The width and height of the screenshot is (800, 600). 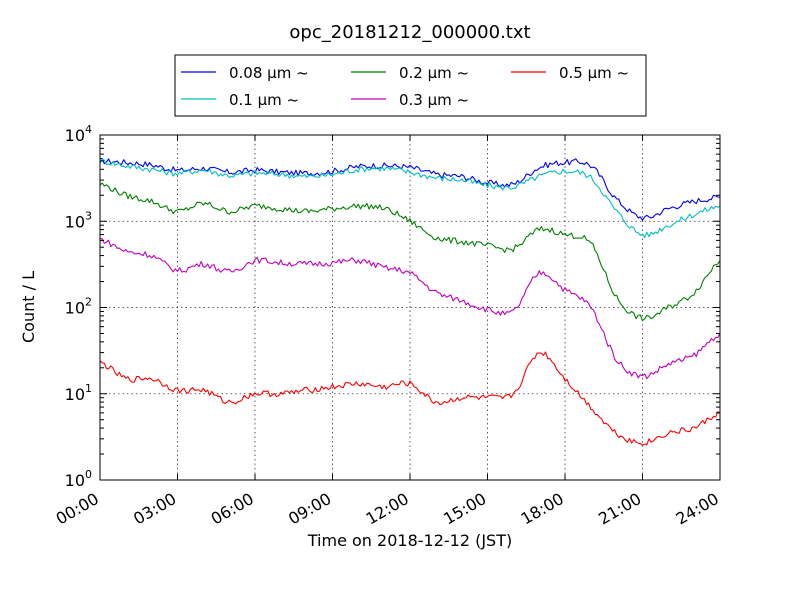 I want to click on legend-label: 0.1 μm ~, so click(x=264, y=100).